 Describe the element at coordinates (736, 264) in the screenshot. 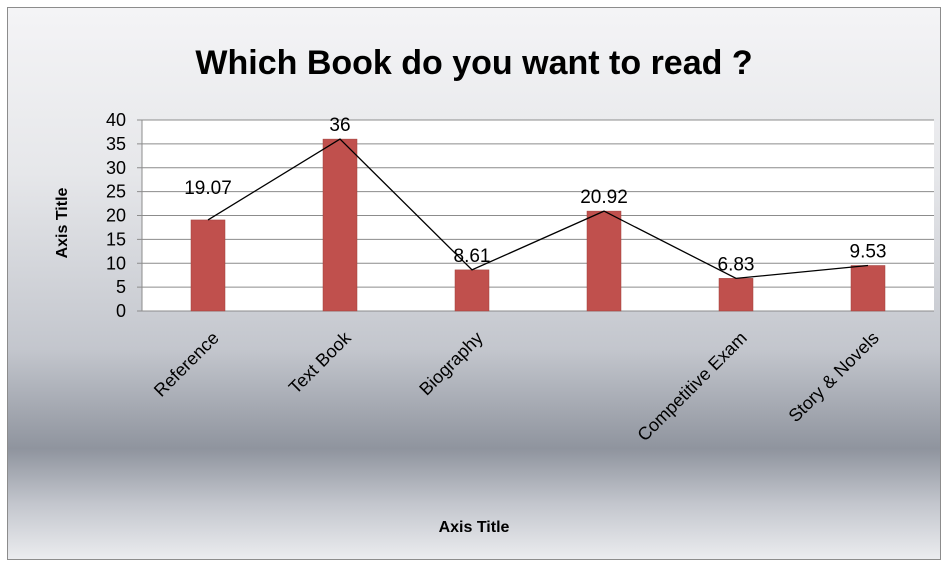

I see `data-label: 6.83` at that location.